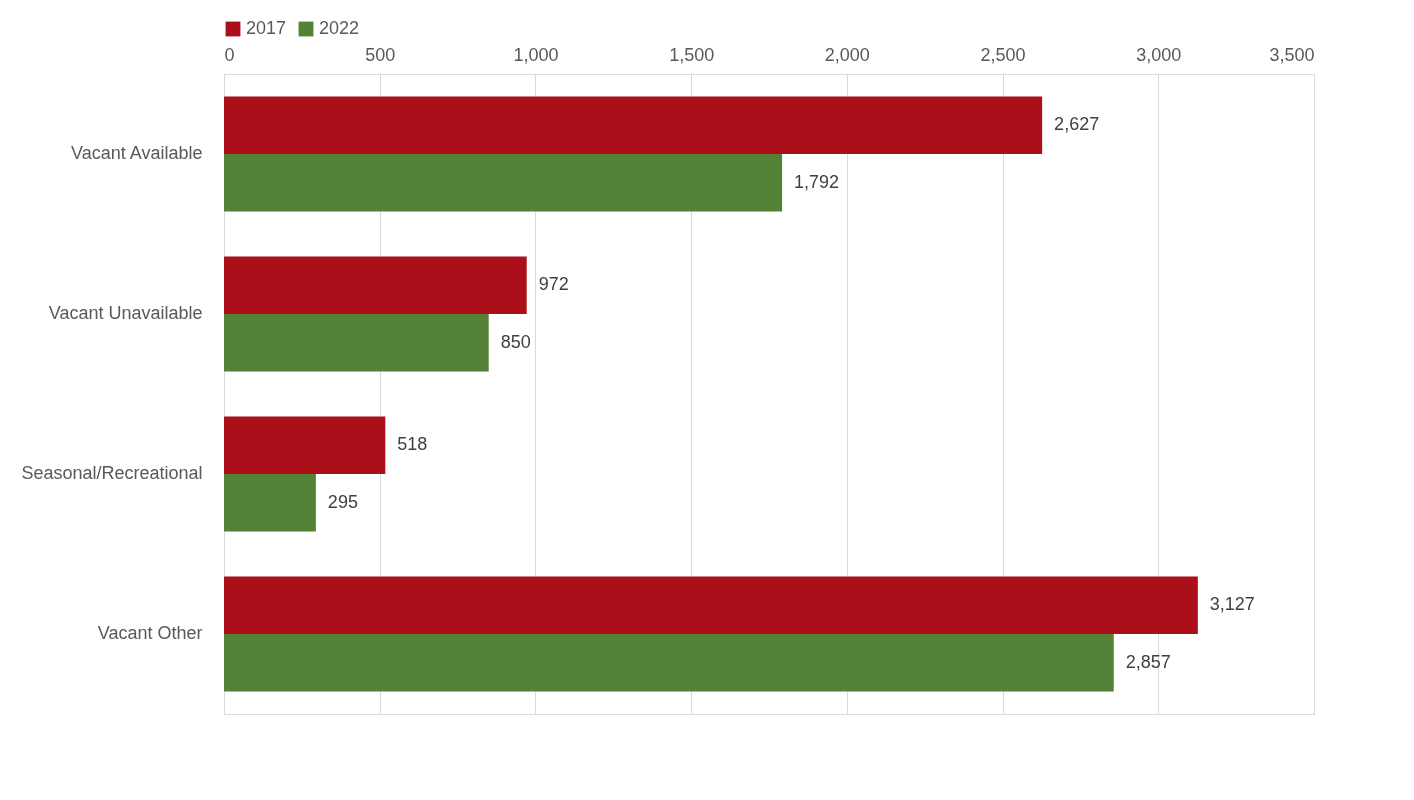  Describe the element at coordinates (342, 501) in the screenshot. I see `data-label: 295` at that location.